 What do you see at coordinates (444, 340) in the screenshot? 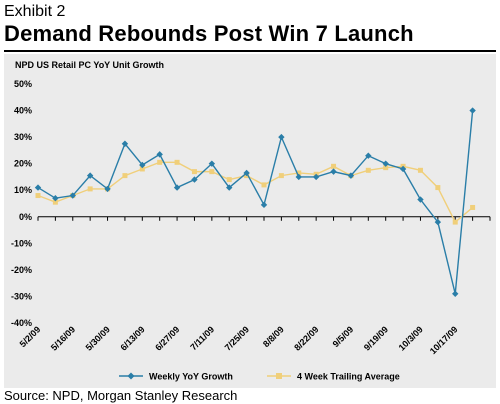
I see `x-tick-label: 10/17/09` at bounding box center [444, 340].